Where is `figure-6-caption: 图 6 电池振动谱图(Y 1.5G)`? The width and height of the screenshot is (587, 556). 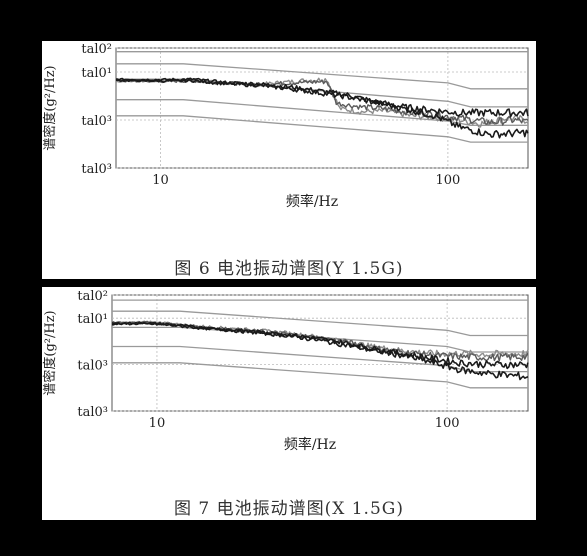 figure-6-caption: 图 6 电池振动谱图(Y 1.5G) is located at coordinates (289, 269).